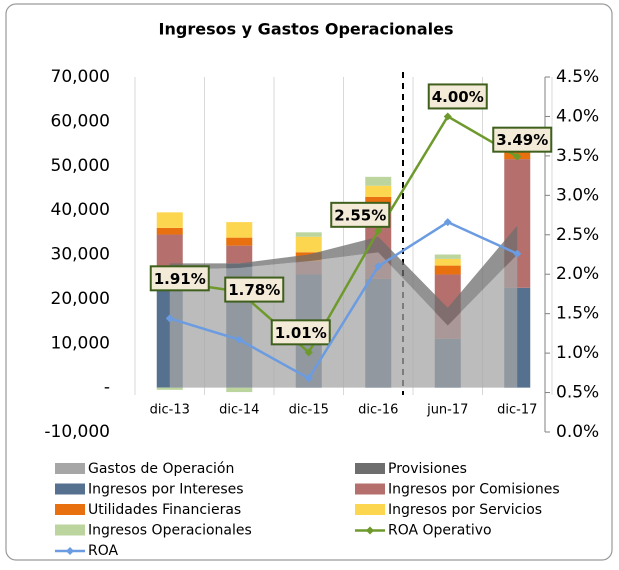  I want to click on data-label: 1.01%, so click(301, 333).